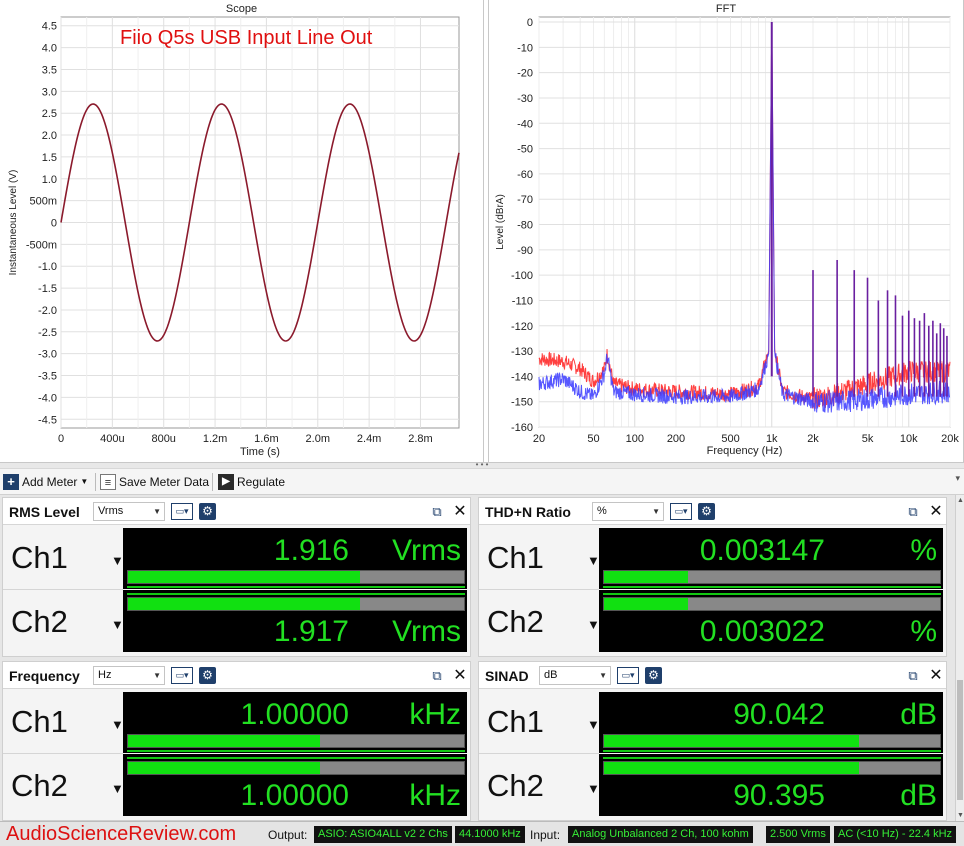  What do you see at coordinates (660, 834) in the screenshot?
I see `input-device-chip: Analog Unbalanced 2 Ch, 100 kohm` at bounding box center [660, 834].